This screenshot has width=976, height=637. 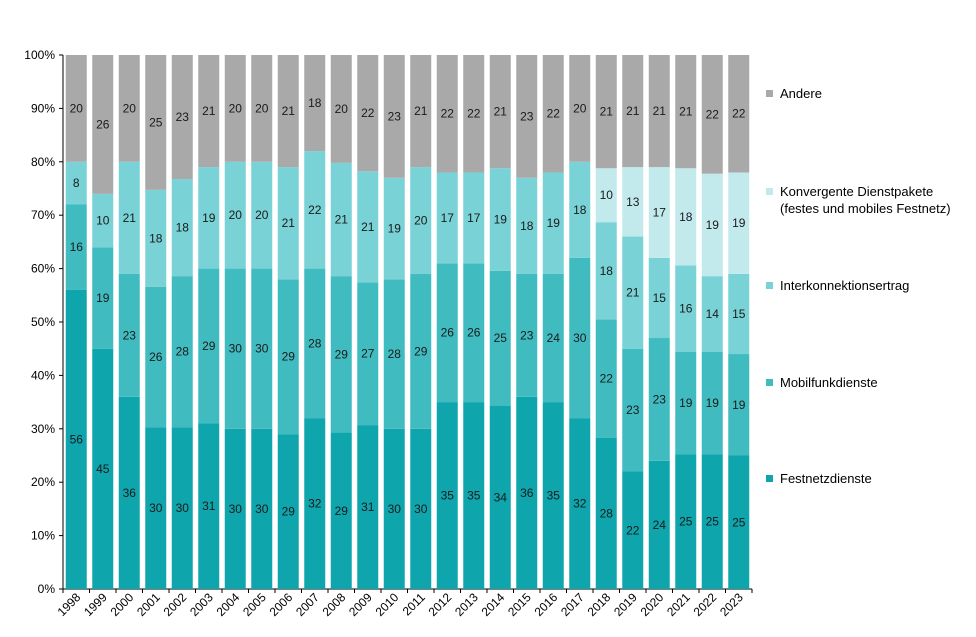 I want to click on data-label: 24, so click(x=660, y=525).